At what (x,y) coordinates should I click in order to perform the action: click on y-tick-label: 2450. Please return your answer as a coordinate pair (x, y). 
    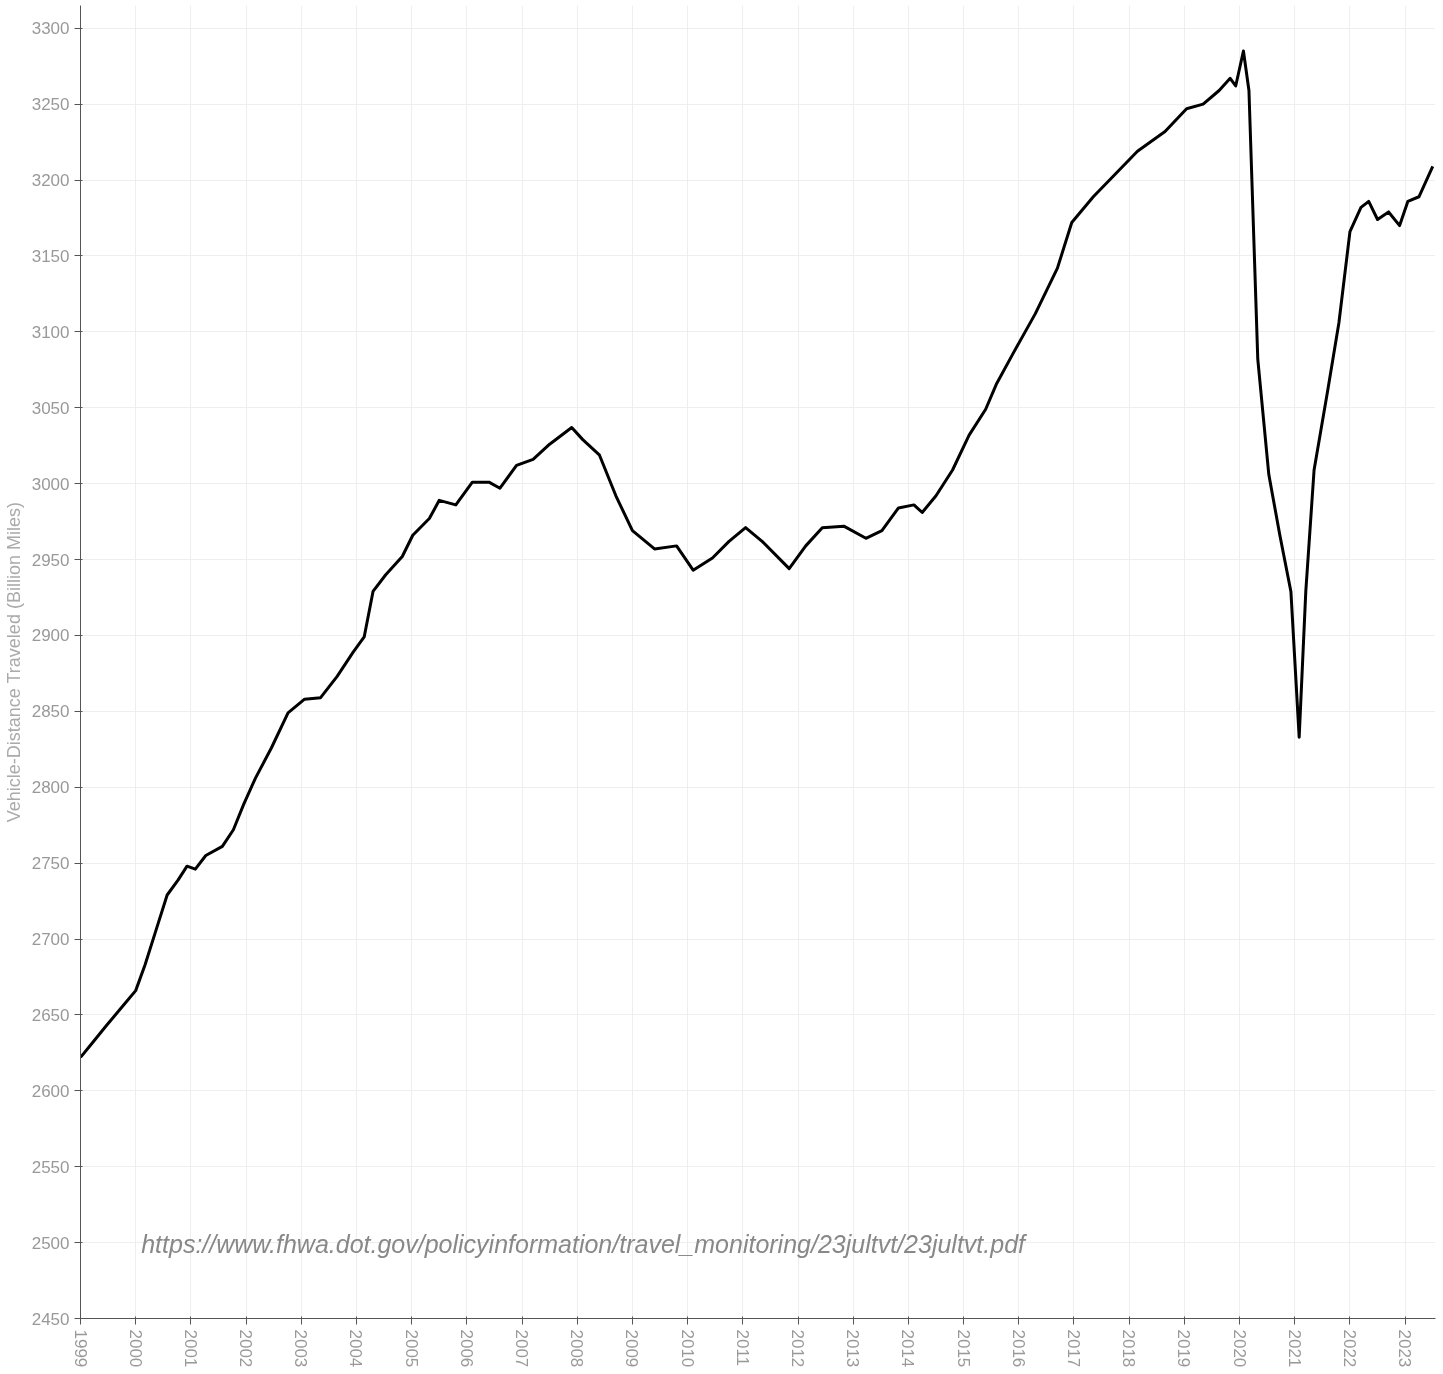
    Looking at the image, I should click on (50, 1319).